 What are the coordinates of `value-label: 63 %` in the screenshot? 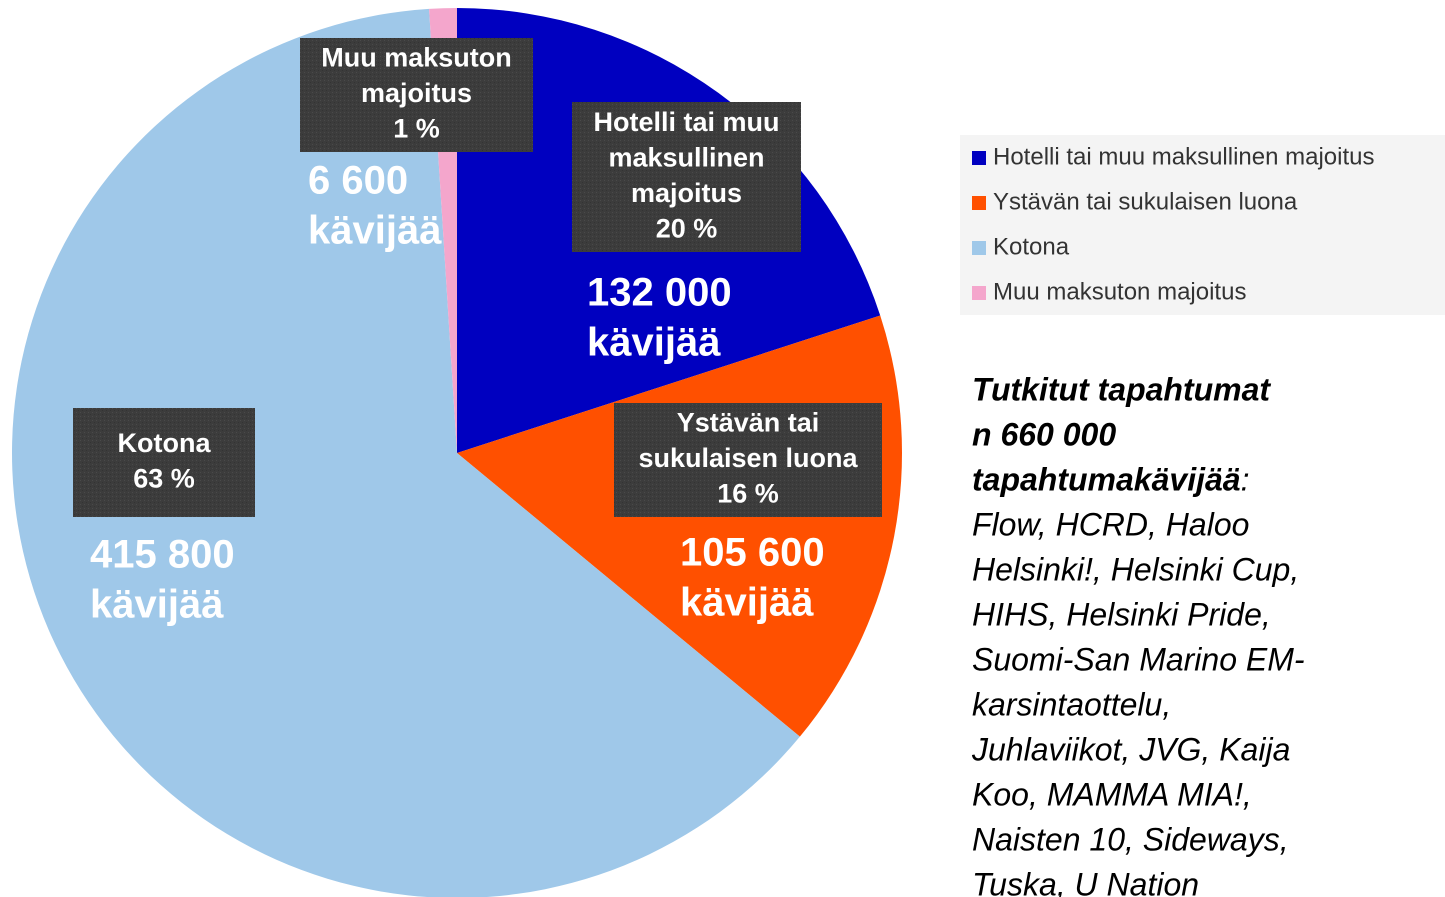 It's located at (164, 478).